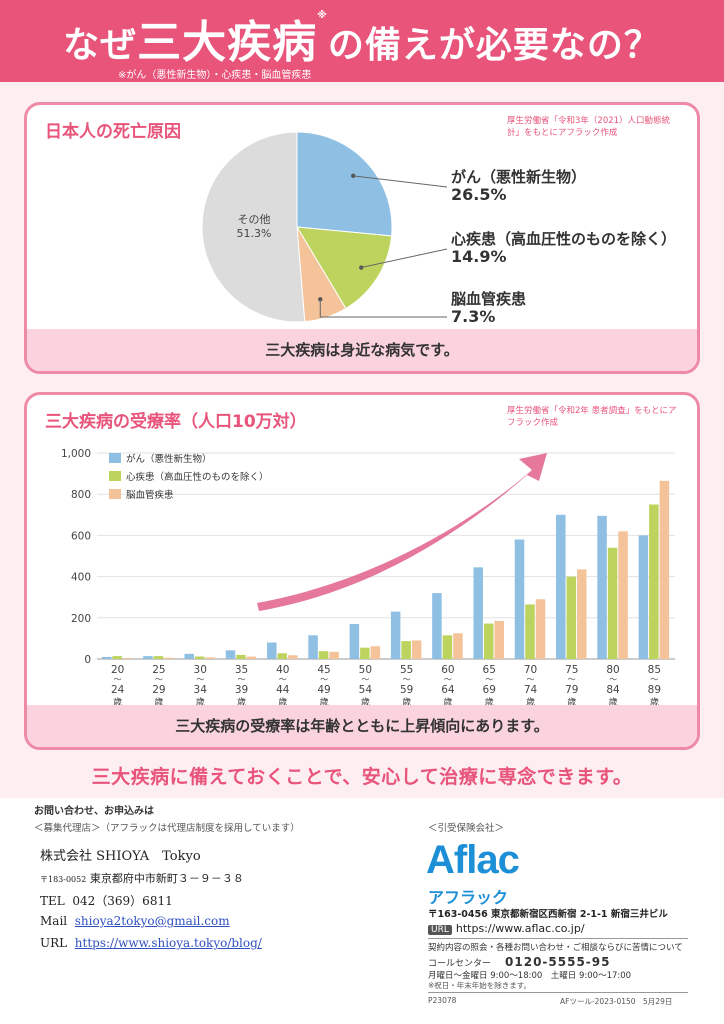  What do you see at coordinates (468, 897) in the screenshot?
I see `aflac-kana-logo: アフラック` at bounding box center [468, 897].